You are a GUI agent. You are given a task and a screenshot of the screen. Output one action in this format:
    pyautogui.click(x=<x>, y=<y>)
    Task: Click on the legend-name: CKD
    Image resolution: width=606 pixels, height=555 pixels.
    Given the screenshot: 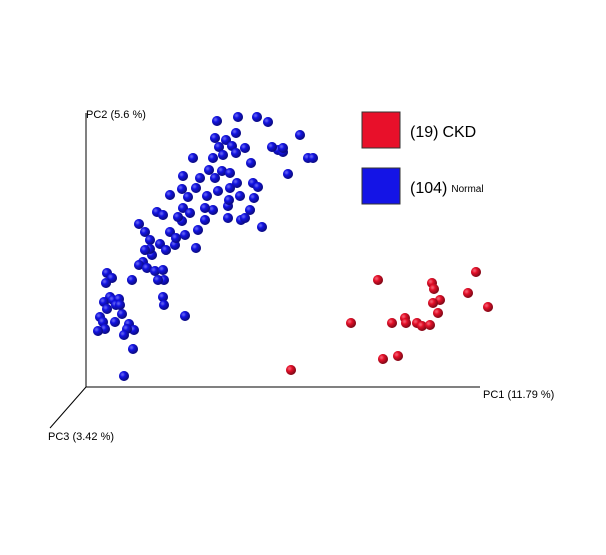 What is the action you would take?
    pyautogui.click(x=459, y=132)
    